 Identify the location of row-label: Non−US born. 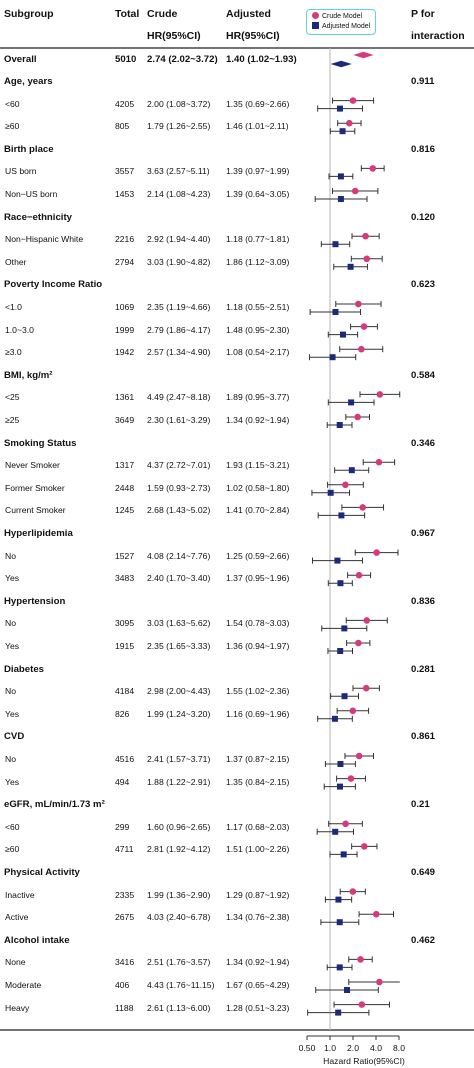
(31, 194).